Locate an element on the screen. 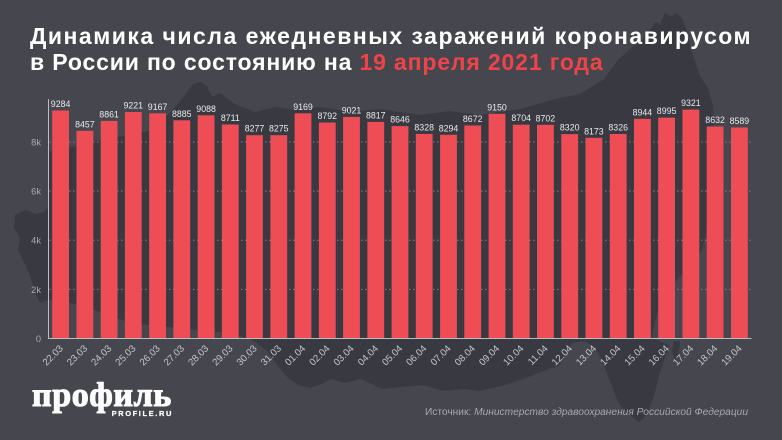  svg-text: 6k is located at coordinates (36, 192).